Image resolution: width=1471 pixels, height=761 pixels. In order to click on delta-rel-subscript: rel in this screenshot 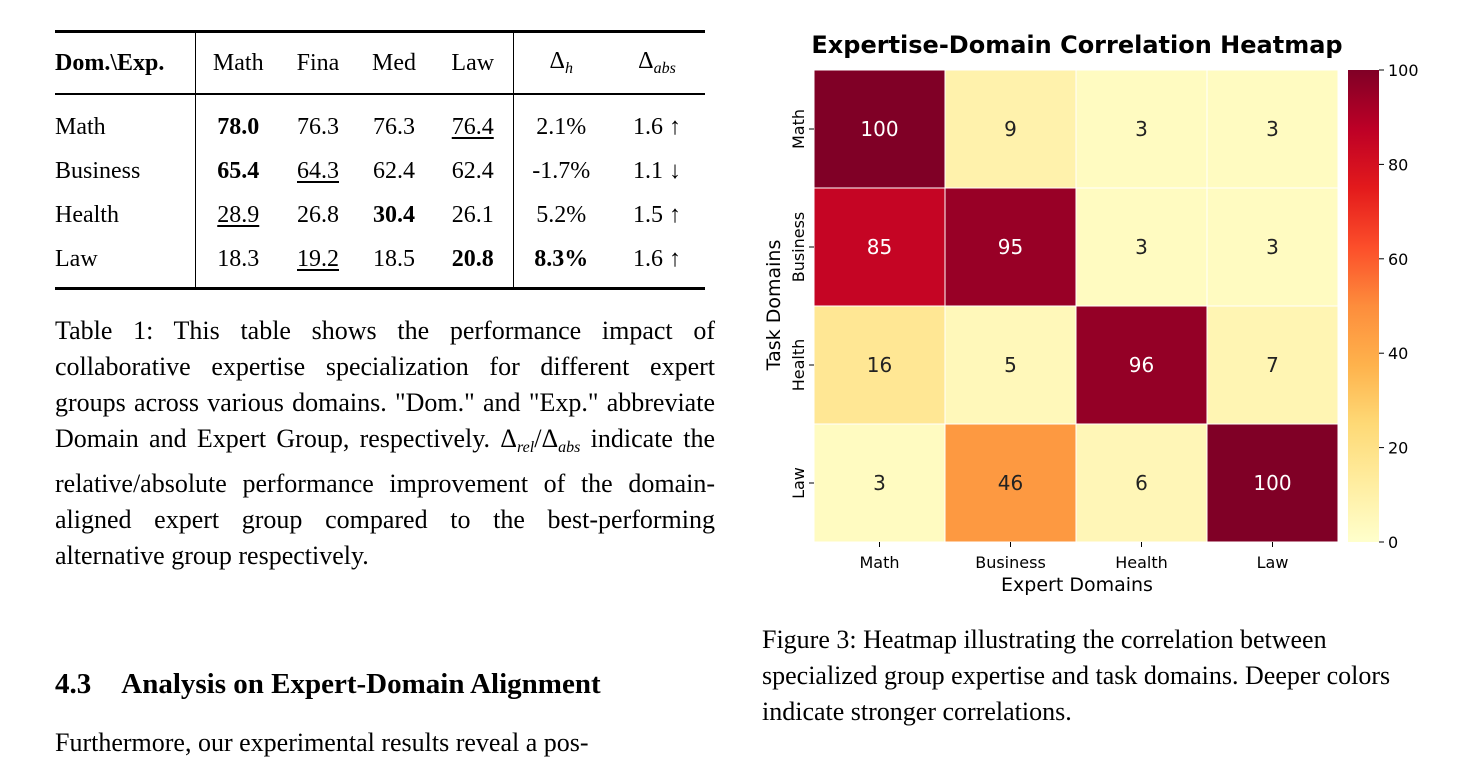, I will do `click(526, 447)`.